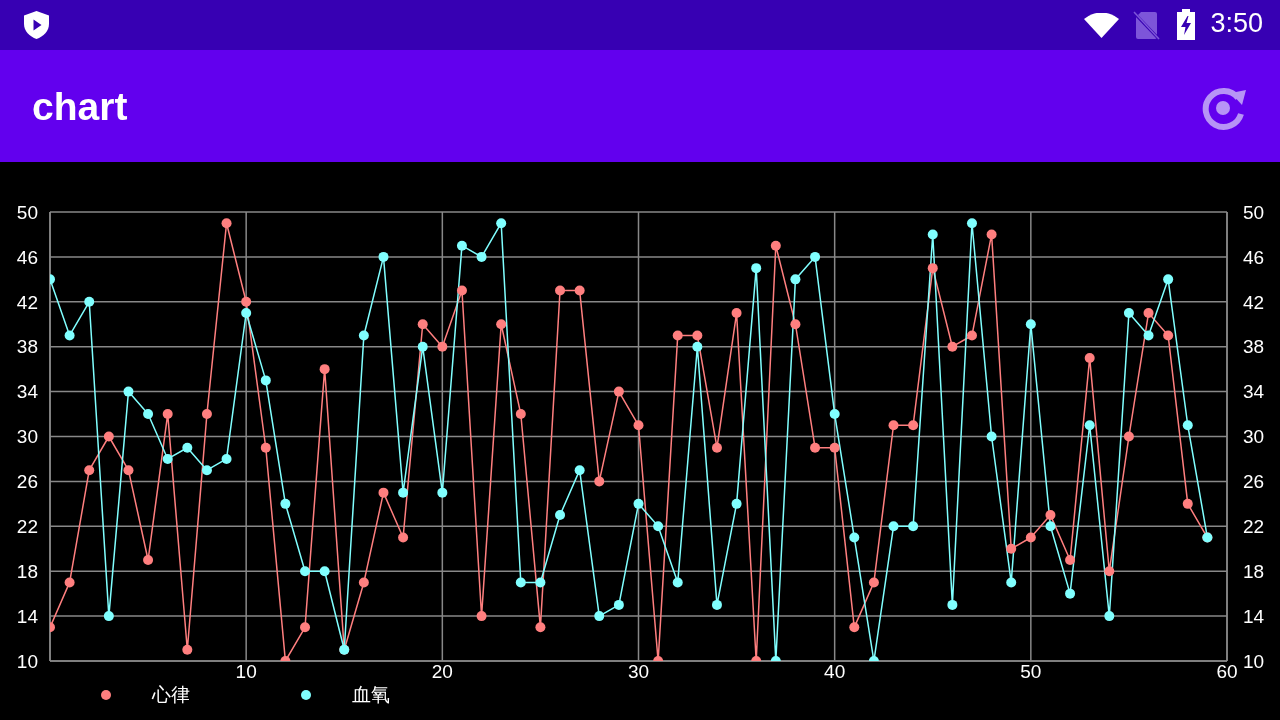 This screenshot has height=720, width=1280. What do you see at coordinates (27, 257) in the screenshot?
I see `y-tick-label: 46` at bounding box center [27, 257].